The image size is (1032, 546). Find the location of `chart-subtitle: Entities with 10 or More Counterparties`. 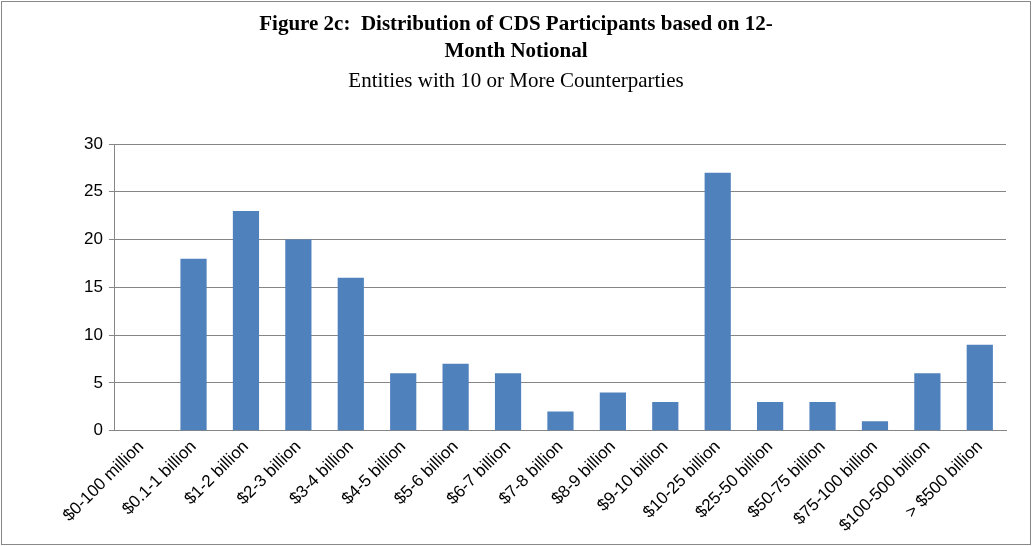

chart-subtitle: Entities with 10 or More Counterparties is located at coordinates (516, 80).